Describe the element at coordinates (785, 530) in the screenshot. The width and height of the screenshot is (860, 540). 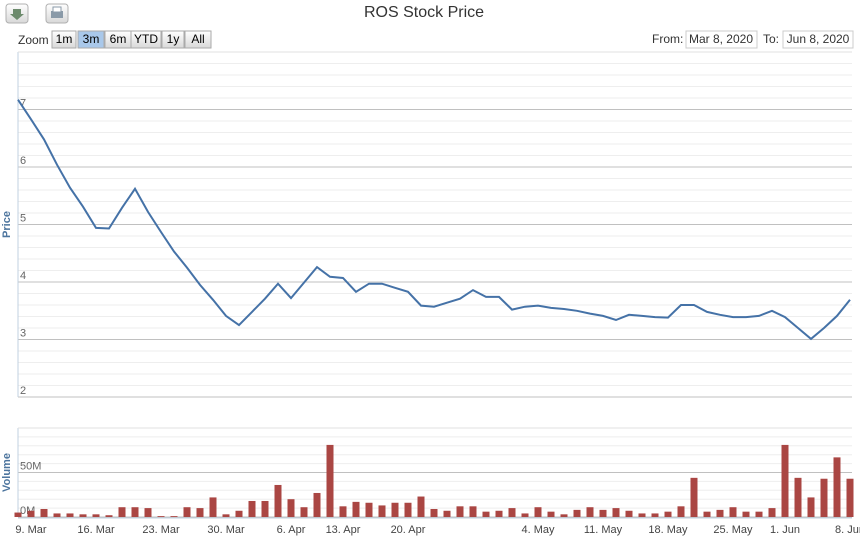
I see `x-tick-label: 1. Jun` at that location.